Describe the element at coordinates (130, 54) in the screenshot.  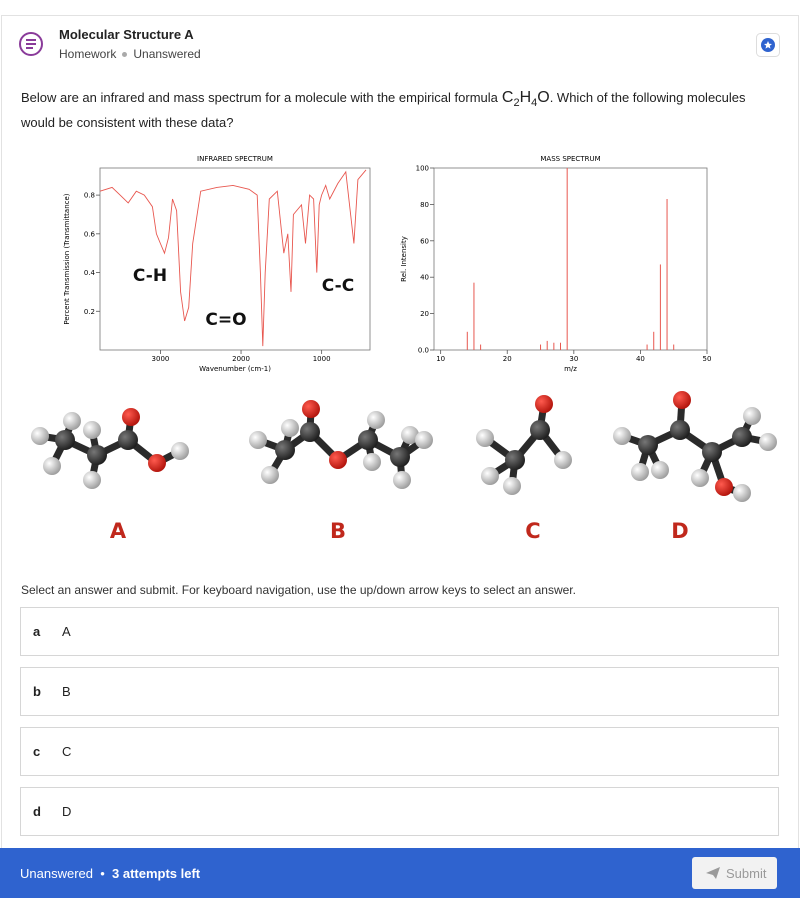
I see `assignment-meta: Homework Unanswered` at that location.